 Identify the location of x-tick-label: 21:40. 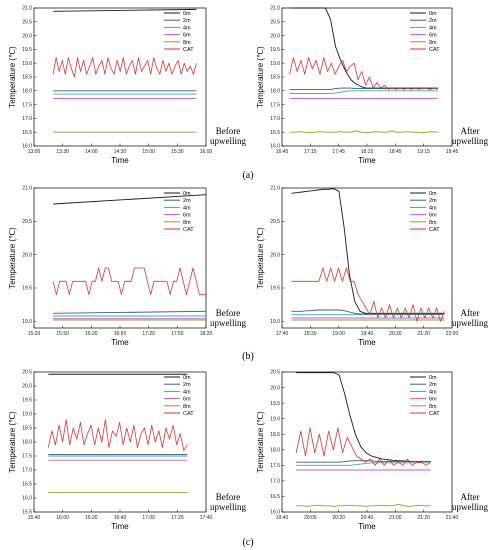
(452, 518).